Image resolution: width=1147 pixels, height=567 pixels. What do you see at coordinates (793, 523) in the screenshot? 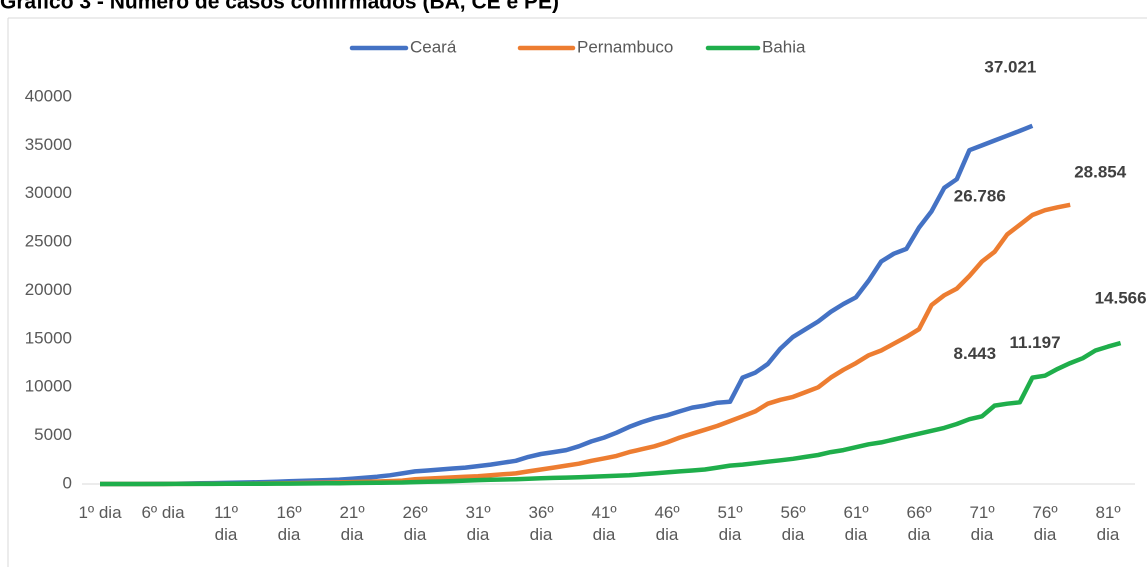
I see `x-tick-label: 56º dia` at bounding box center [793, 523].